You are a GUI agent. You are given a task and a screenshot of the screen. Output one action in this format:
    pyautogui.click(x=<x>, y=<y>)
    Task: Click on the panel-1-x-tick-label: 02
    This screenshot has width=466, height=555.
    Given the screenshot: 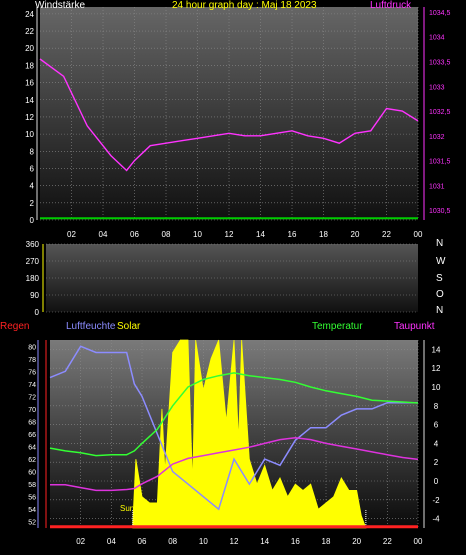 What is the action you would take?
    pyautogui.click(x=71, y=234)
    